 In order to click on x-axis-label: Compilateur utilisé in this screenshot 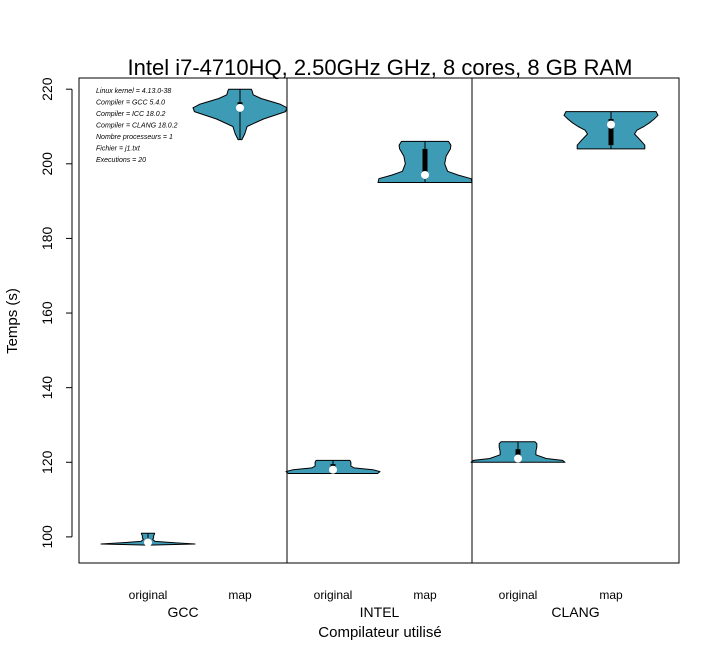, I will do `click(379, 632)`.